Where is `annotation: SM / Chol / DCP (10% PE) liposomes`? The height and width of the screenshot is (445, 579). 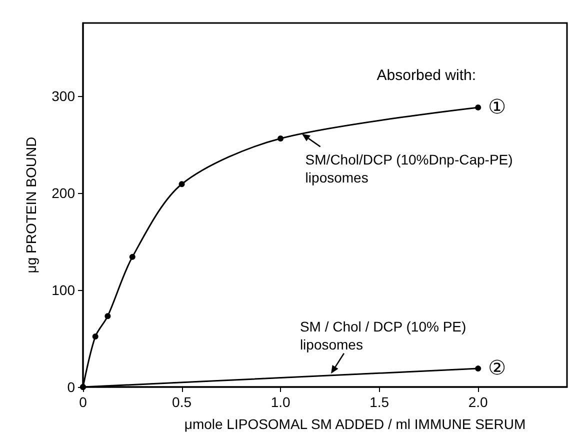
annotation: SM / Chol / DCP (10% PE) liposomes is located at coordinates (383, 335).